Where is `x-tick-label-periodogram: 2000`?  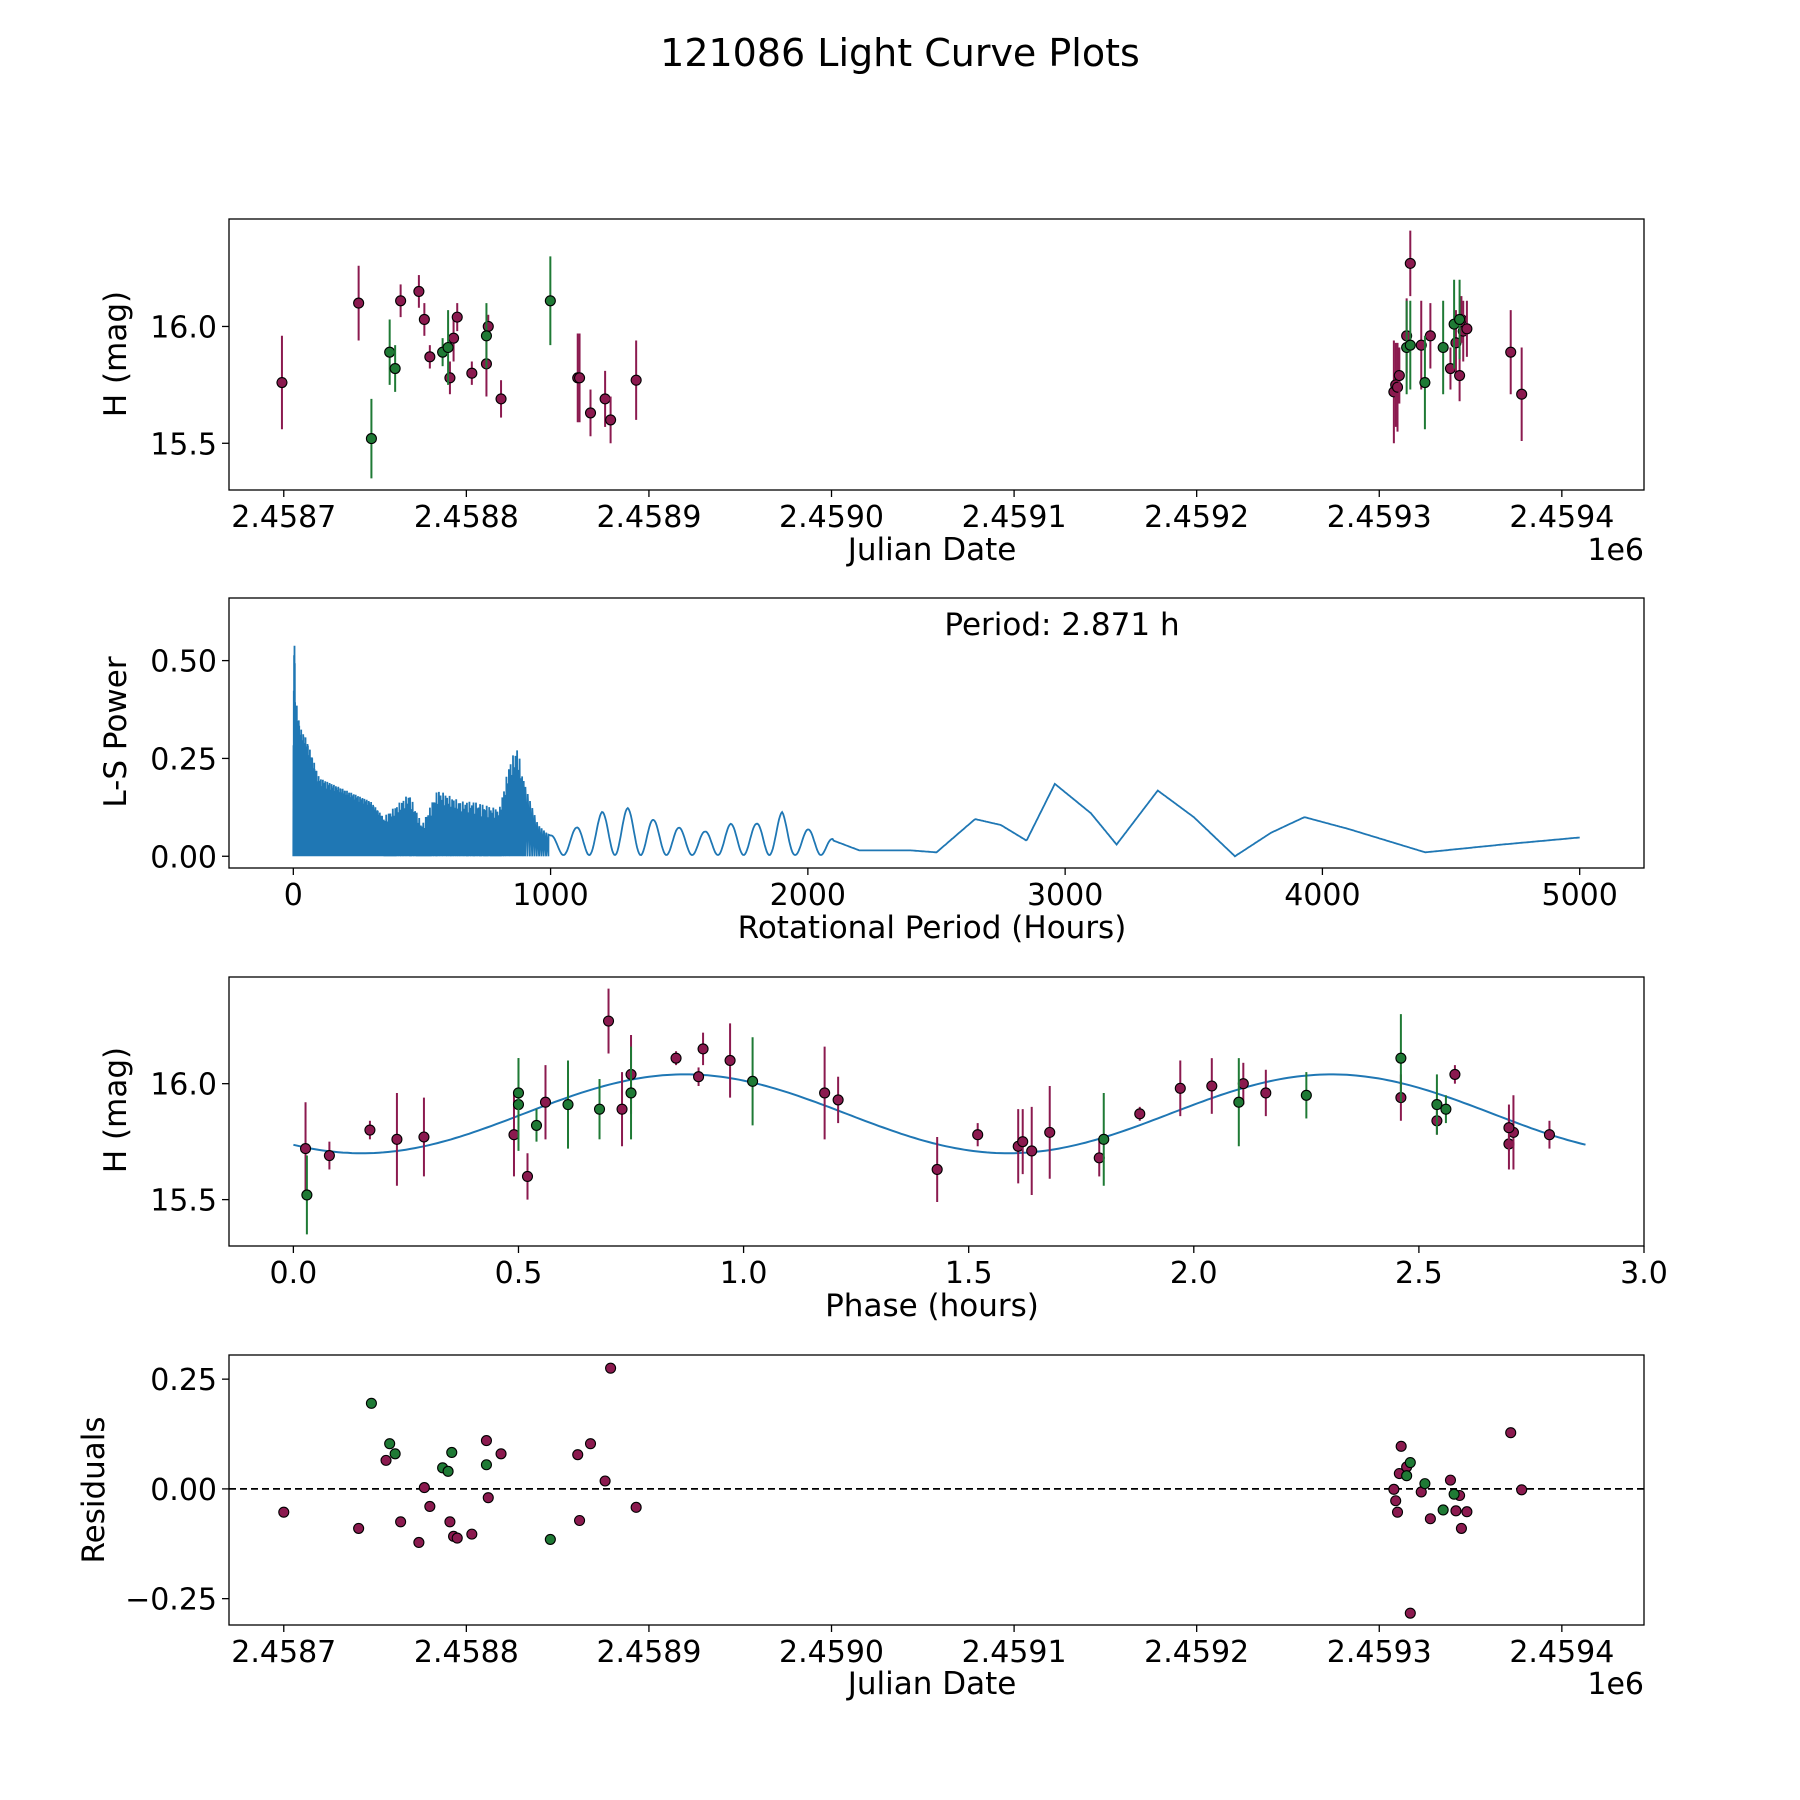
x-tick-label-periodogram: 2000 is located at coordinates (808, 895).